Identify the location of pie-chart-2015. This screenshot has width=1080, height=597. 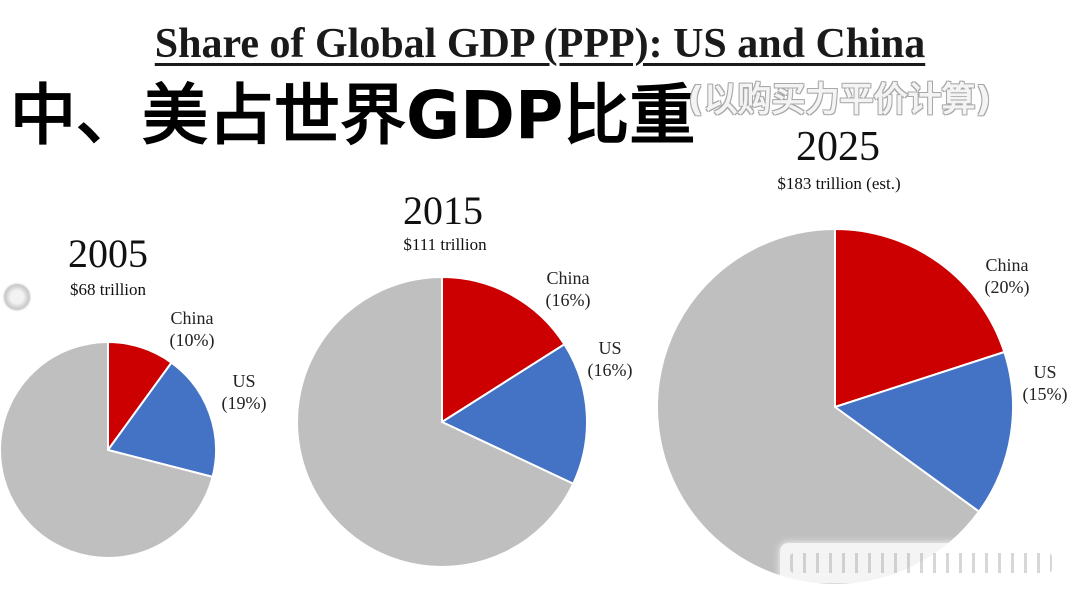
(442, 421).